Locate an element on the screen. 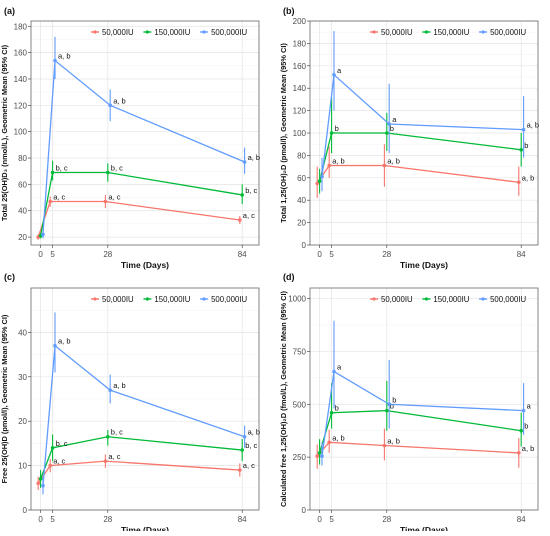 This screenshot has width=550, height=536. series-group: a a a, b is located at coordinates (429, 111).